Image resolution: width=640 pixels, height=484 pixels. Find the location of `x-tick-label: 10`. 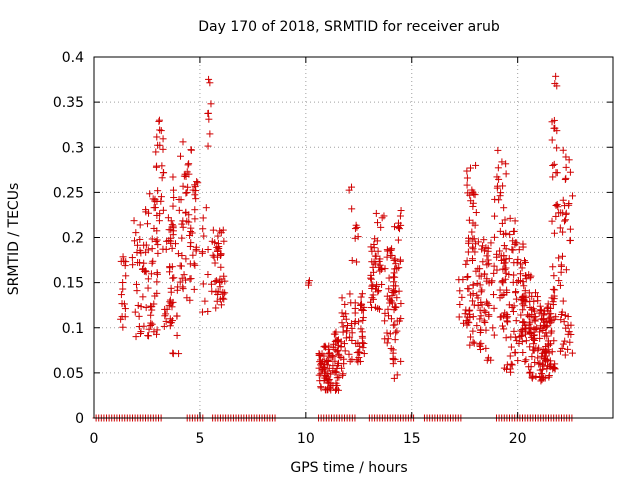

x-tick-label: 10 is located at coordinates (306, 439).